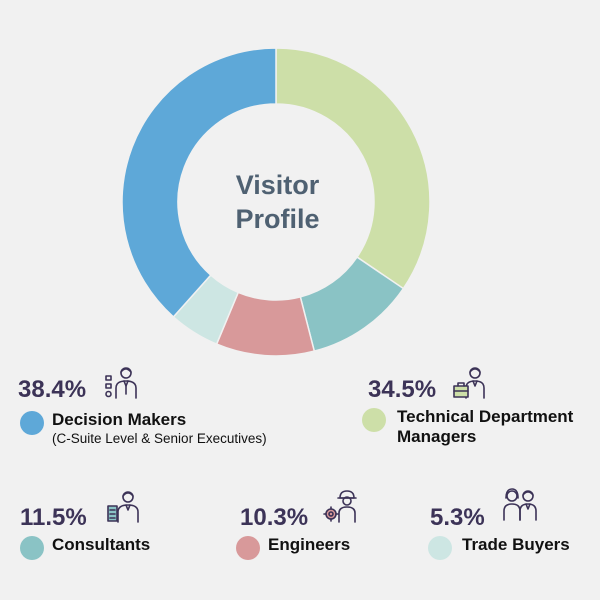 Image resolution: width=600 pixels, height=600 pixels. What do you see at coordinates (274, 517) in the screenshot?
I see `legend-percent-engineers: 10.3%` at bounding box center [274, 517].